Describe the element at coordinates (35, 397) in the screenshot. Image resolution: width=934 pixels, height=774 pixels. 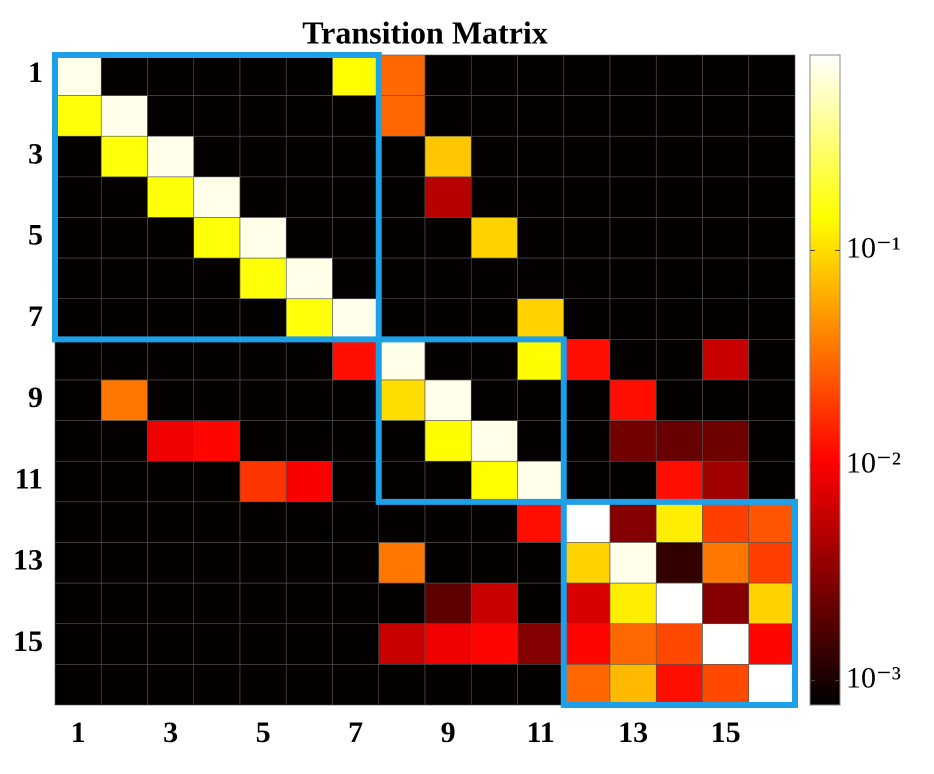
I see `y-tick-label: 9` at that location.